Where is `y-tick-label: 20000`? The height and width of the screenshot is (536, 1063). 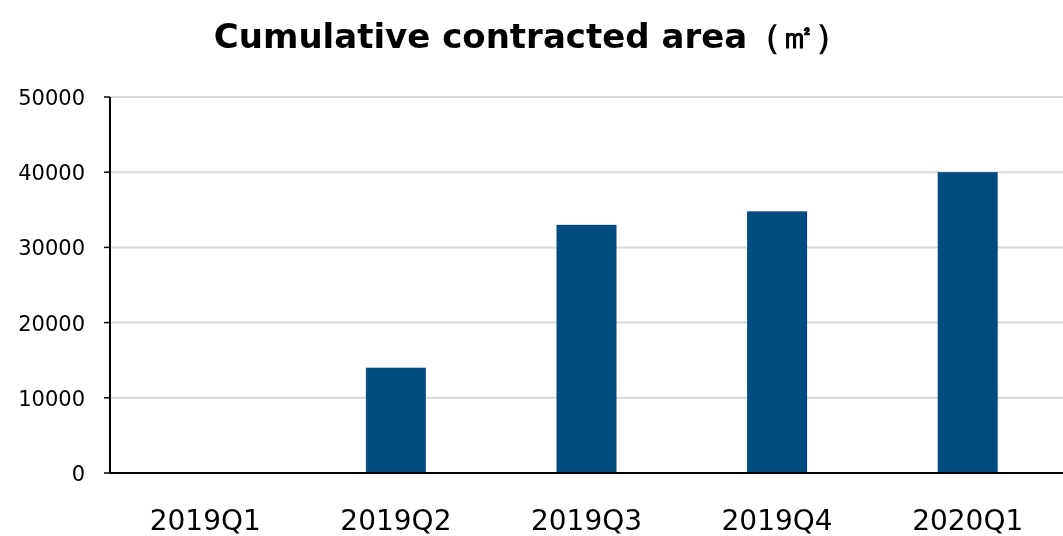
y-tick-label: 20000 is located at coordinates (51, 323).